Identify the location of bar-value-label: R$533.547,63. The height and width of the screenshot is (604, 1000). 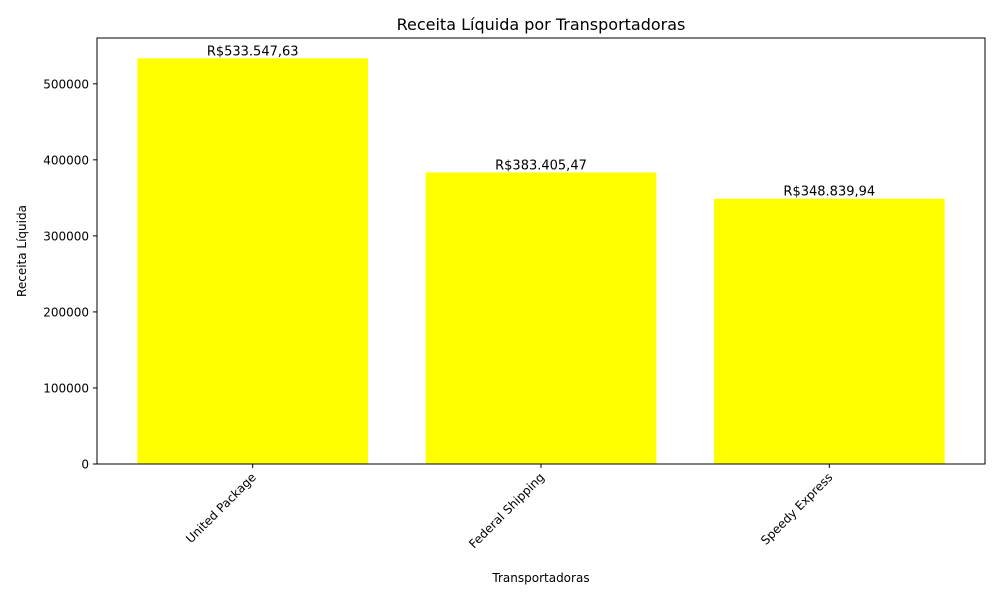
(253, 51).